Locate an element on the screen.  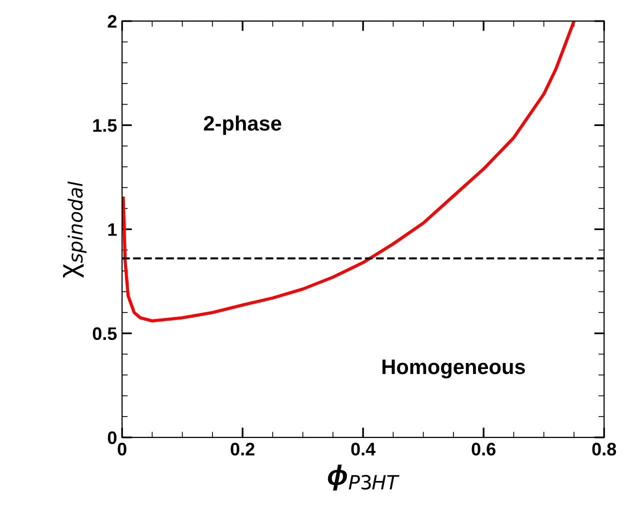
annotation: 2-phase is located at coordinates (243, 125).